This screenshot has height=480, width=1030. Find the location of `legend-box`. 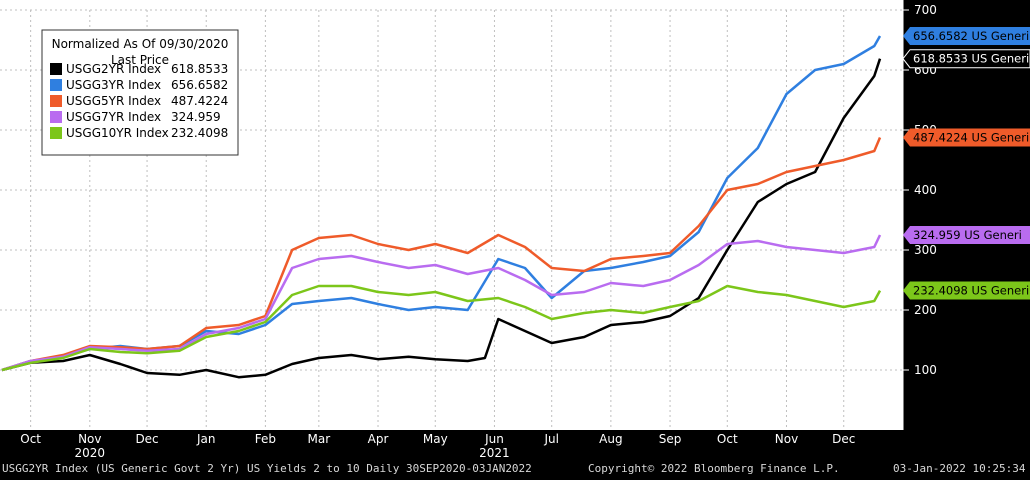

legend-box is located at coordinates (140, 92).